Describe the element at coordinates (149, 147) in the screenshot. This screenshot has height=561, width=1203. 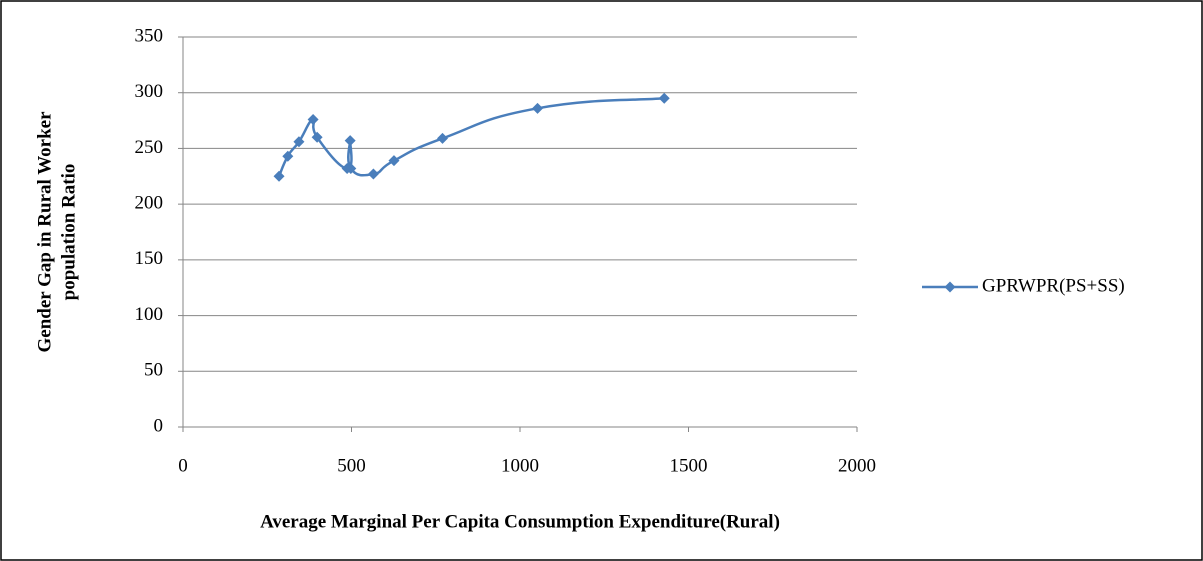
I see `y-tick-label: 250` at that location.